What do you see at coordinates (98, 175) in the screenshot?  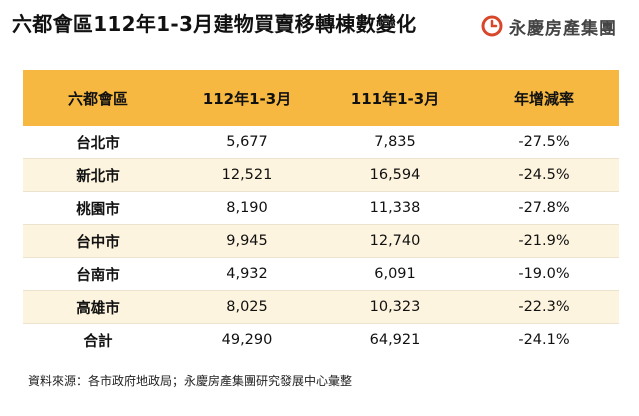 I see `region-cell: 新北市` at bounding box center [98, 175].